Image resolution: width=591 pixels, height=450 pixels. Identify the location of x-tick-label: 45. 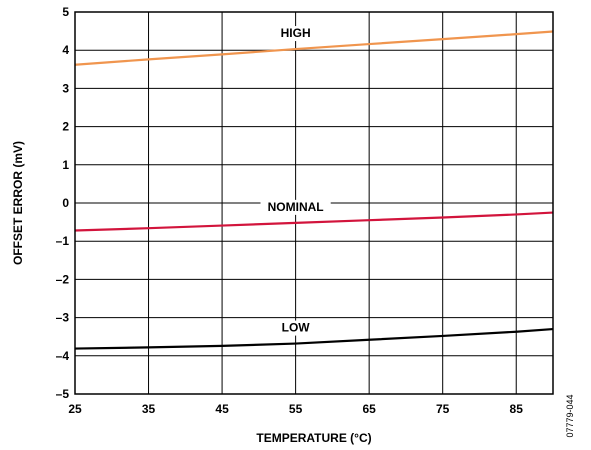
(222, 409).